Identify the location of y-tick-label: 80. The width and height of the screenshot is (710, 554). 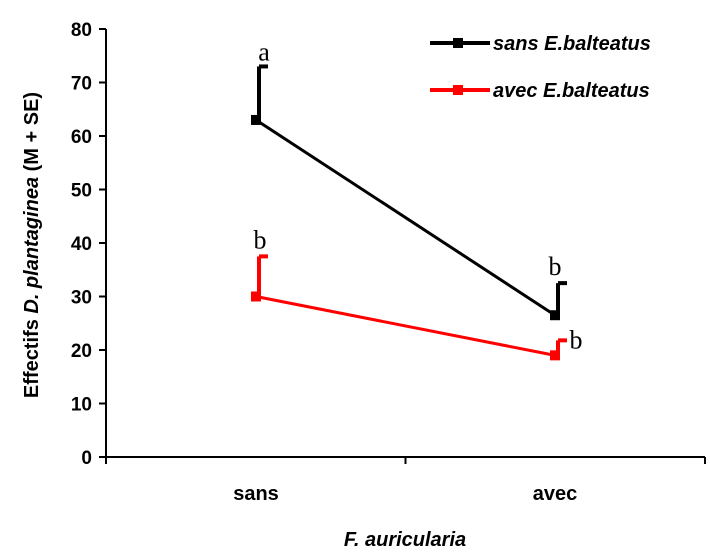
(81, 30).